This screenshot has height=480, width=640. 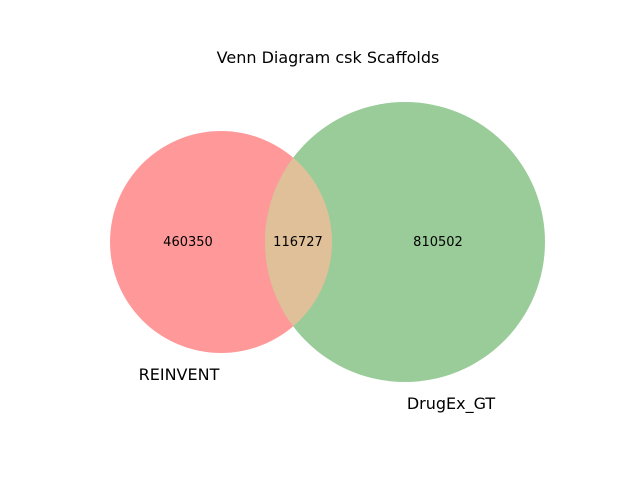 I want to click on diagram-title: Venn Diagram csk Scaffolds, so click(x=328, y=57).